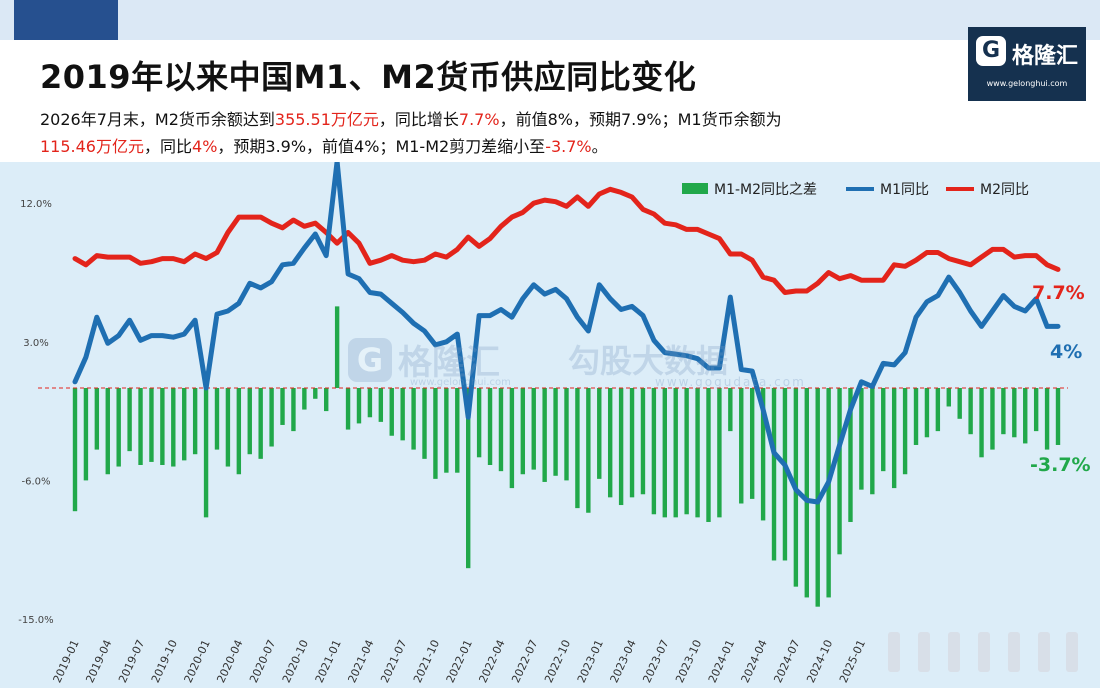 This screenshot has width=1100, height=688. What do you see at coordinates (460, 382) in the screenshot?
I see `watermark-url: www.gelonghui.com` at bounding box center [460, 382].